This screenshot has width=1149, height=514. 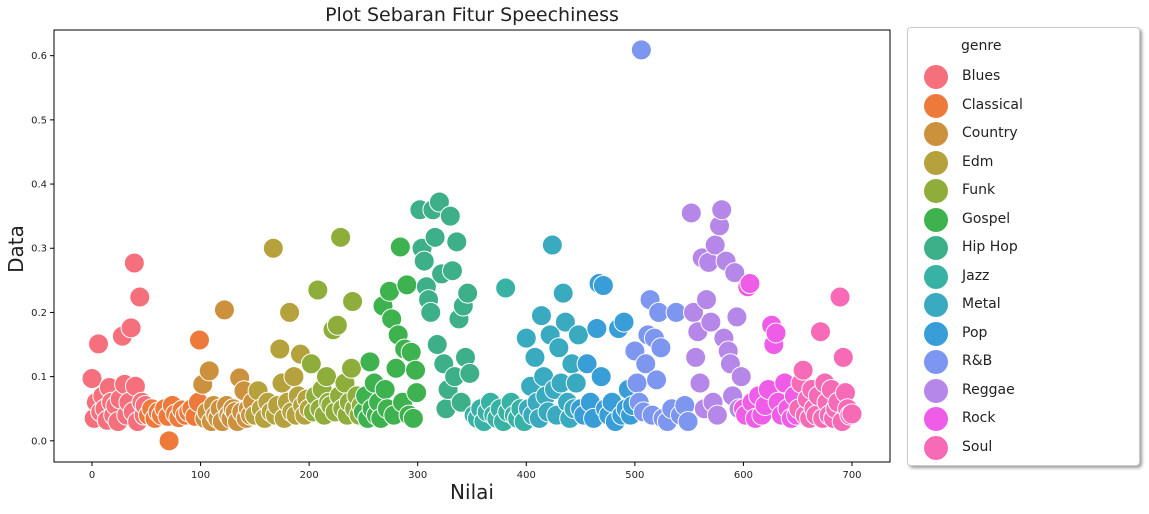 I want to click on series-pop, so click(x=607, y=353).